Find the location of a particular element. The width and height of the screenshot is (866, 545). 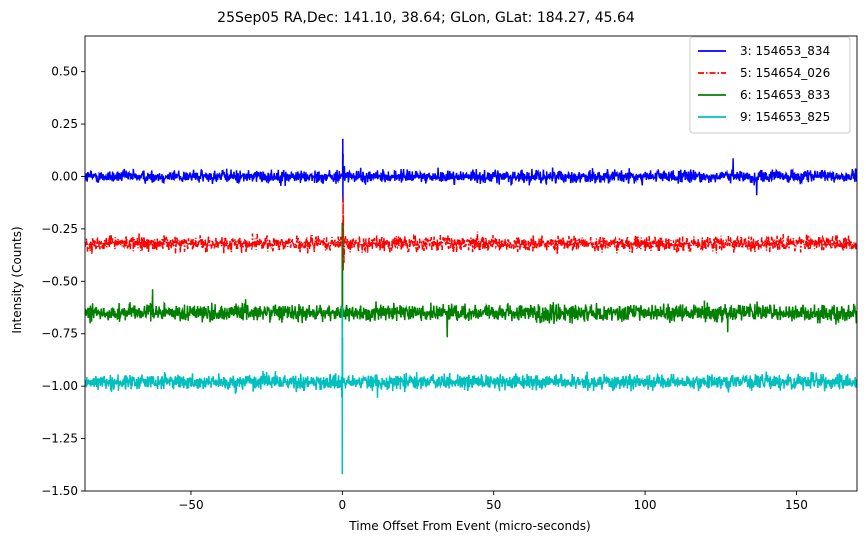

x-tick-label: 100 is located at coordinates (645, 505).